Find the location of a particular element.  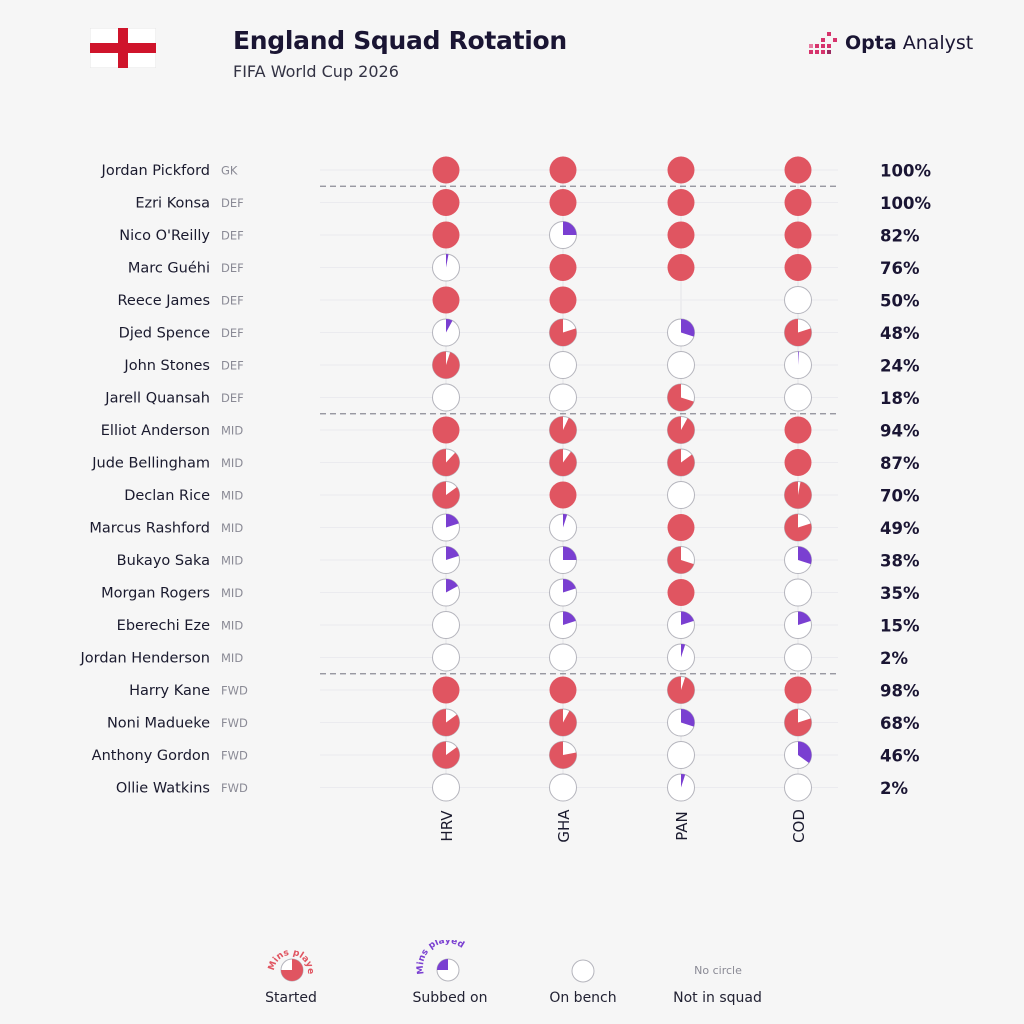

legend-bench-label: On bench is located at coordinates (583, 998).